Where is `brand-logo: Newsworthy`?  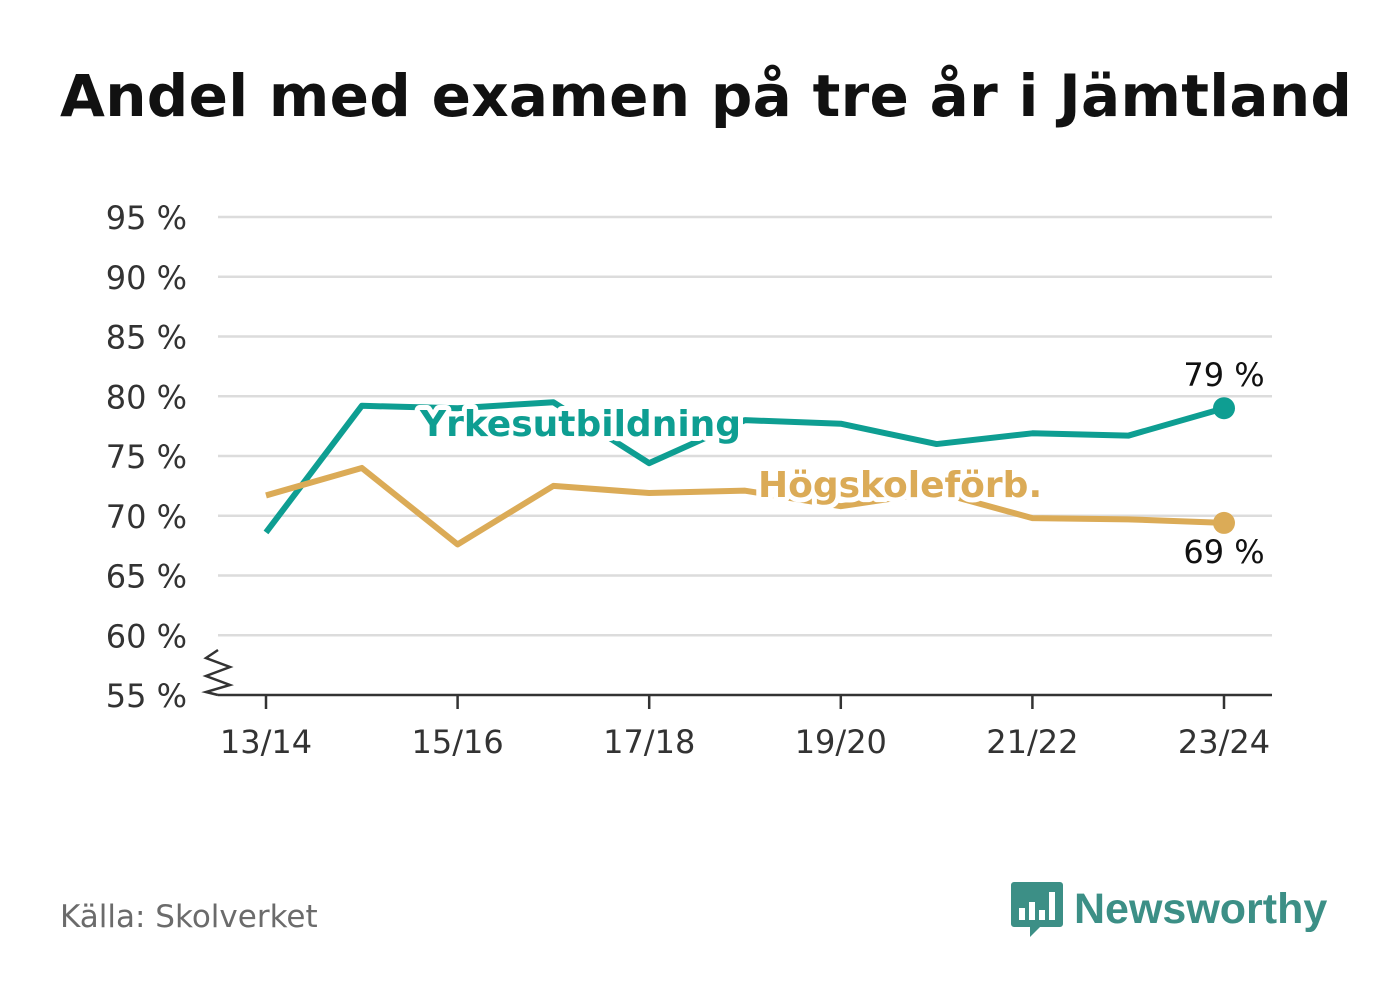 brand-logo: Newsworthy is located at coordinates (1168, 909).